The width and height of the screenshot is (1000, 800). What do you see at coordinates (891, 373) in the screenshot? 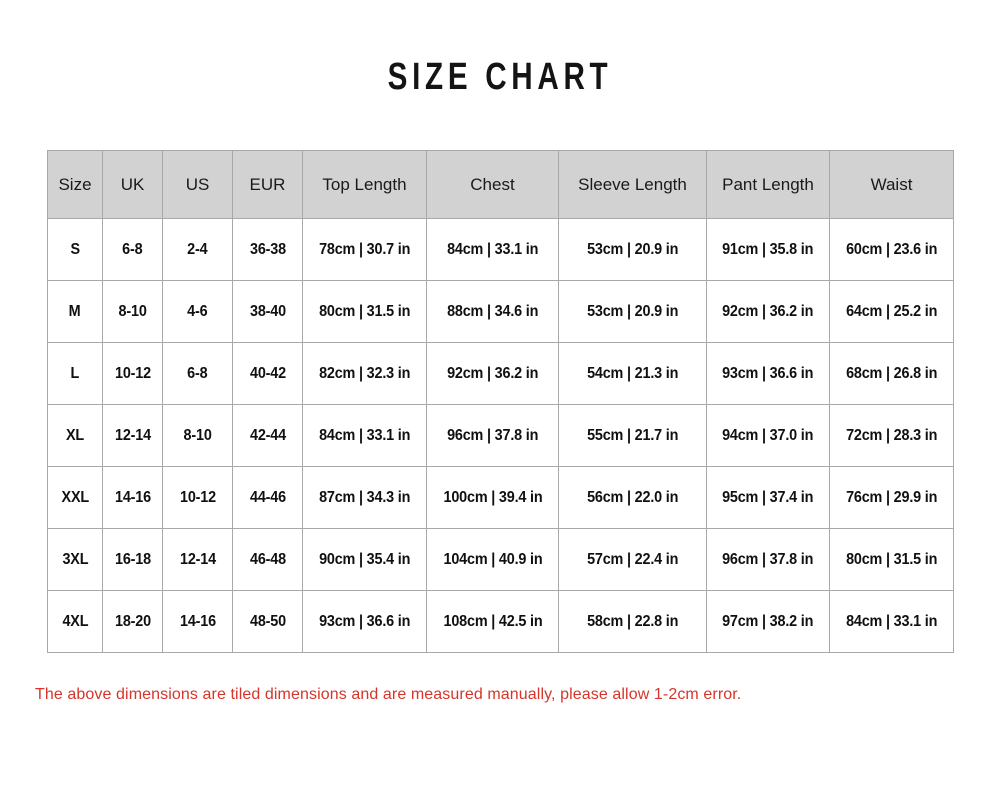
I see `cell-waist: 68cm | 26.8 in` at bounding box center [891, 373].